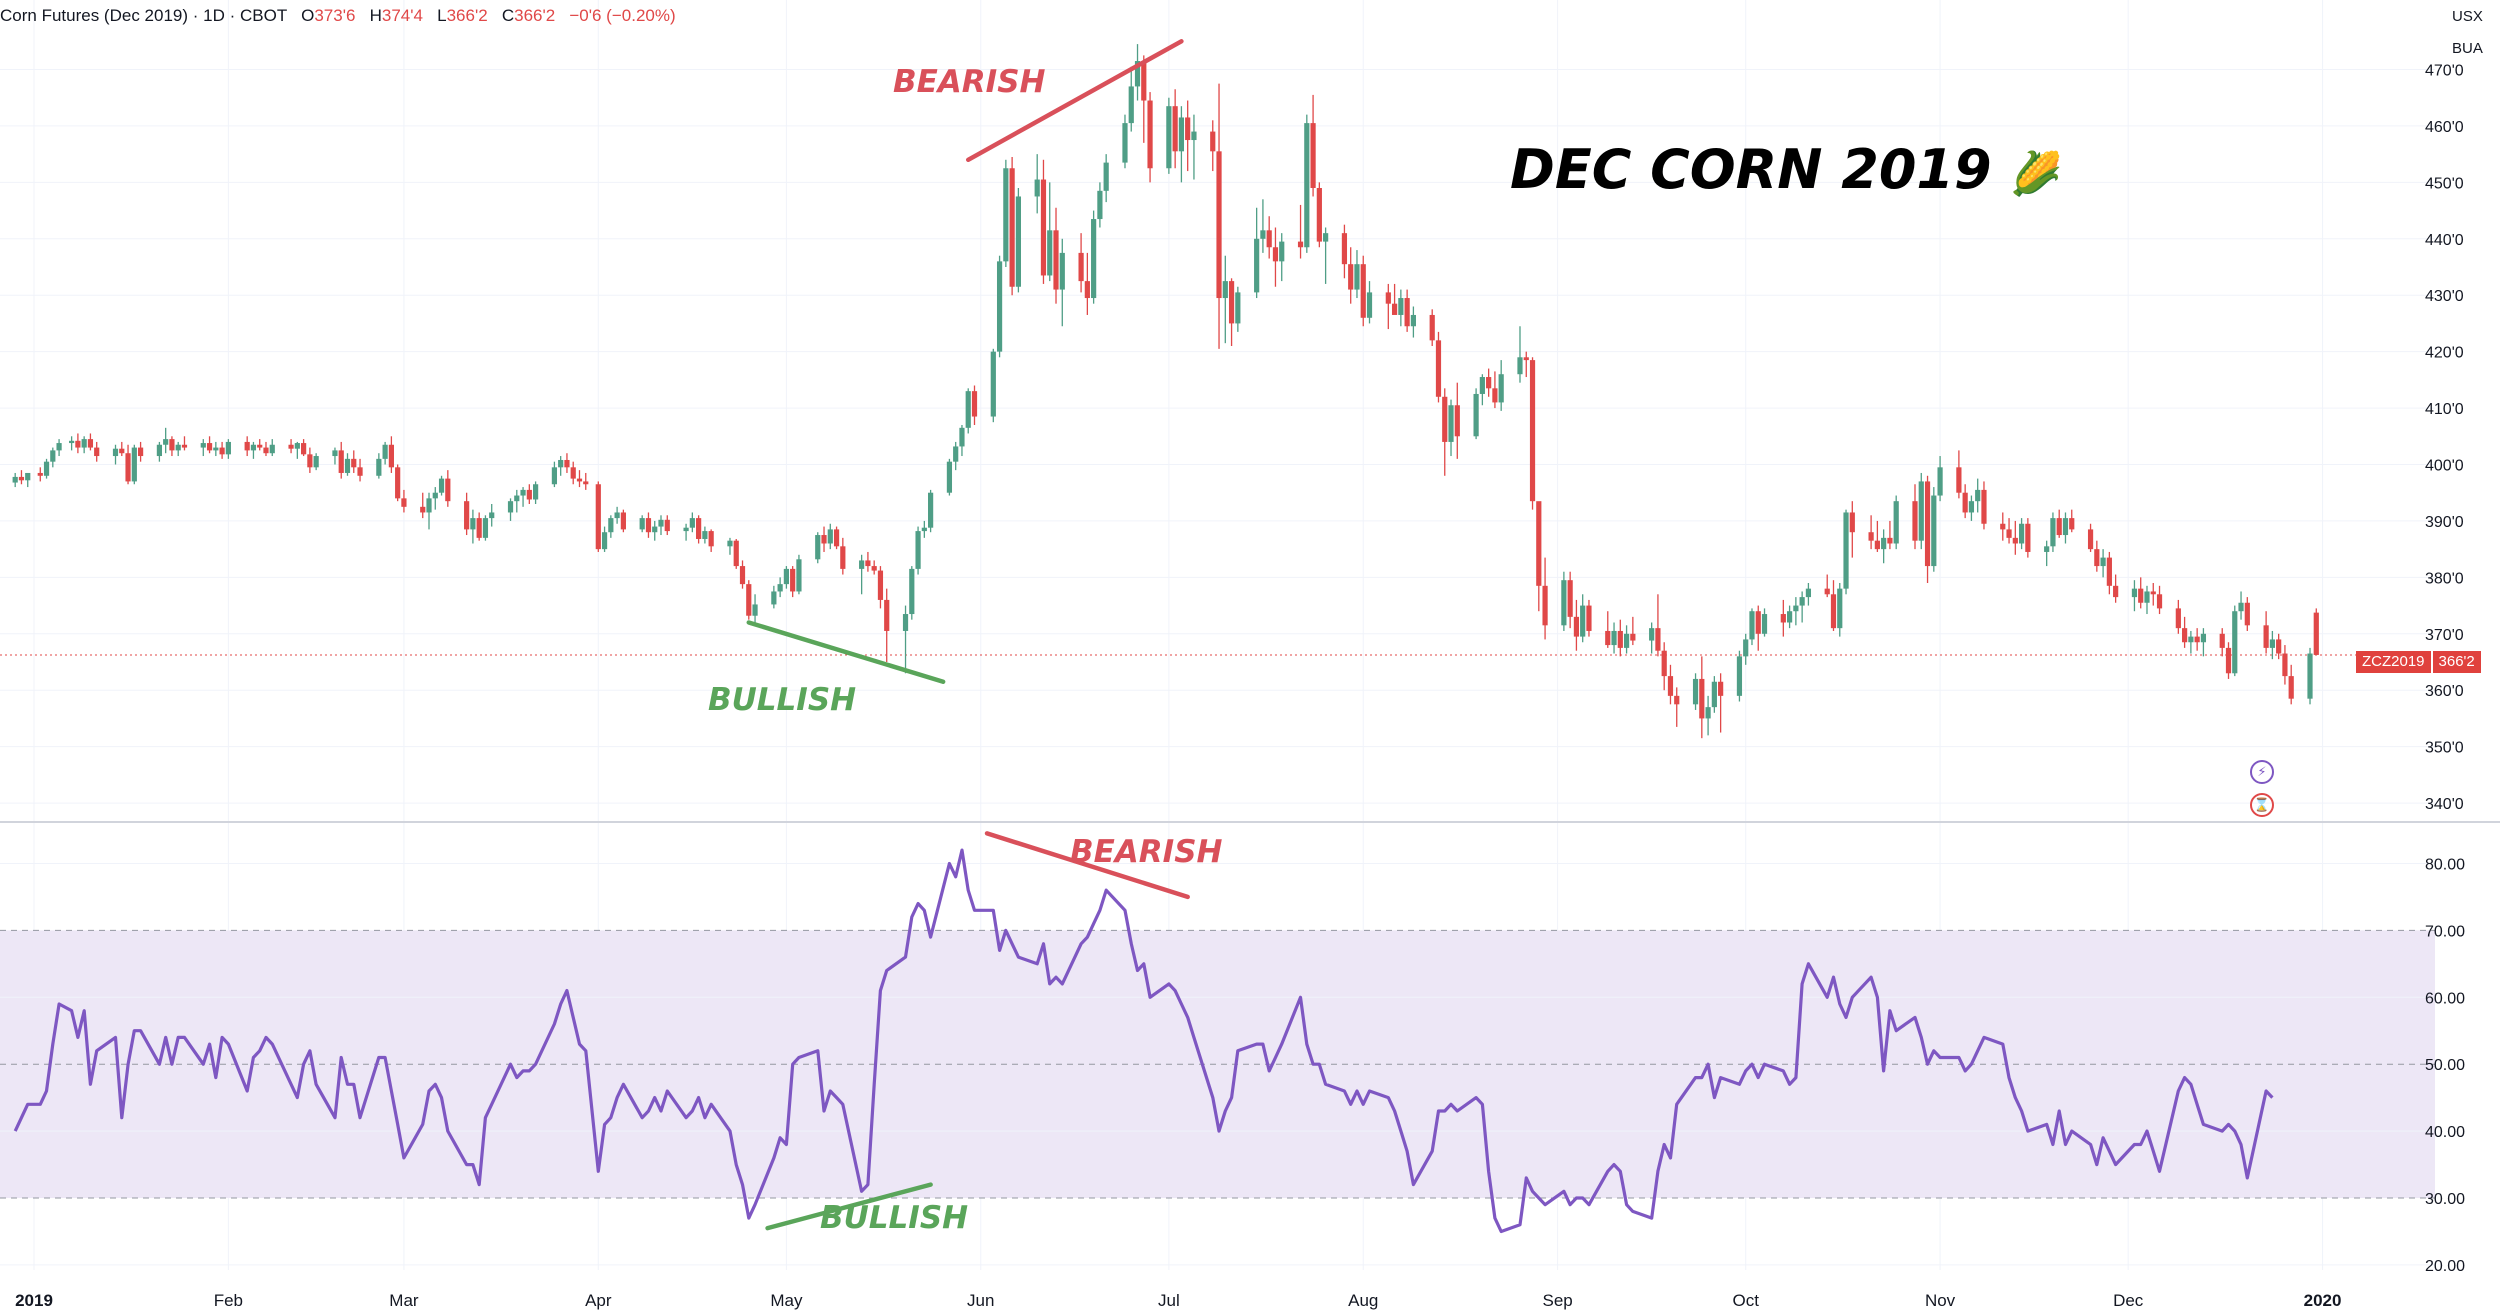  Describe the element at coordinates (2444, 748) in the screenshot. I see `price-tick-label: 350'0` at that location.